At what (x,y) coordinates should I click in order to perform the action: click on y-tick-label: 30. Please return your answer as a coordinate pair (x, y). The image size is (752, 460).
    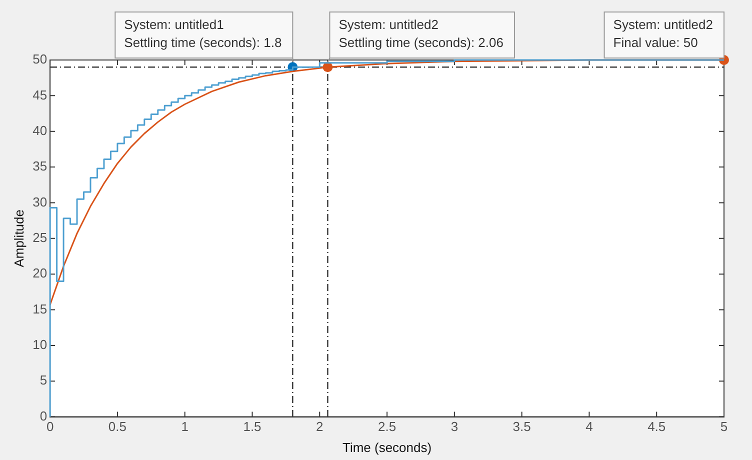
    Looking at the image, I should click on (40, 202).